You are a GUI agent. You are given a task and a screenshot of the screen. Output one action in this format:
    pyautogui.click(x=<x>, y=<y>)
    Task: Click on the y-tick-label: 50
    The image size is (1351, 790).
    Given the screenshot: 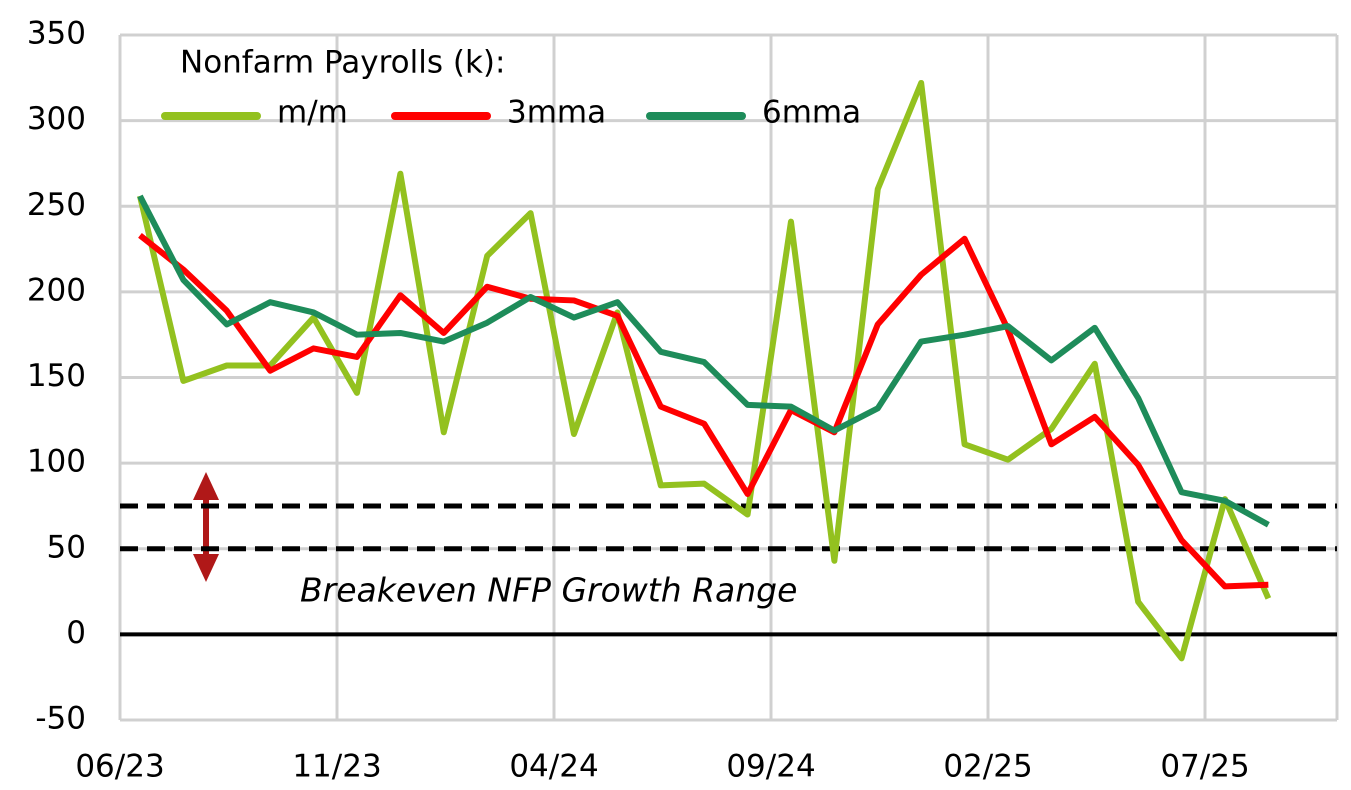 What is the action you would take?
    pyautogui.click(x=66, y=547)
    